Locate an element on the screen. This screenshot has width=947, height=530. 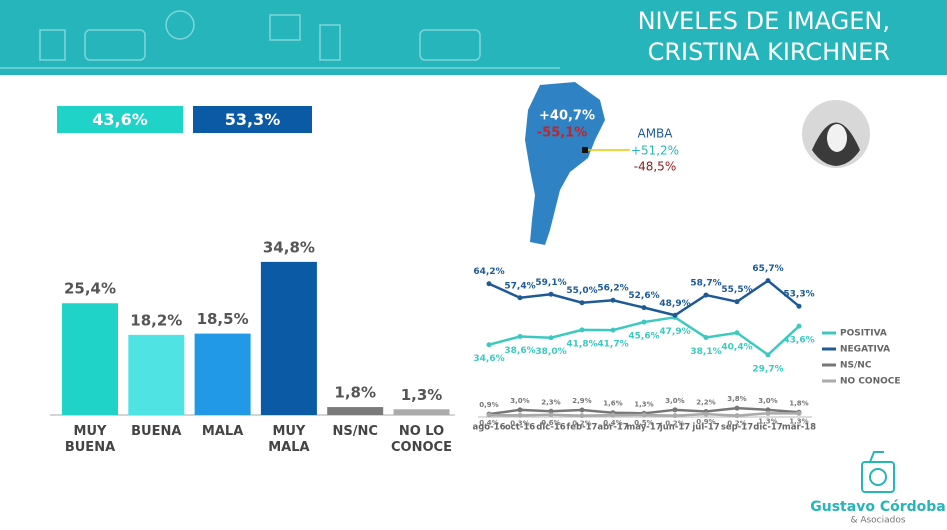
legend-label: NO CONOCE is located at coordinates (870, 382).